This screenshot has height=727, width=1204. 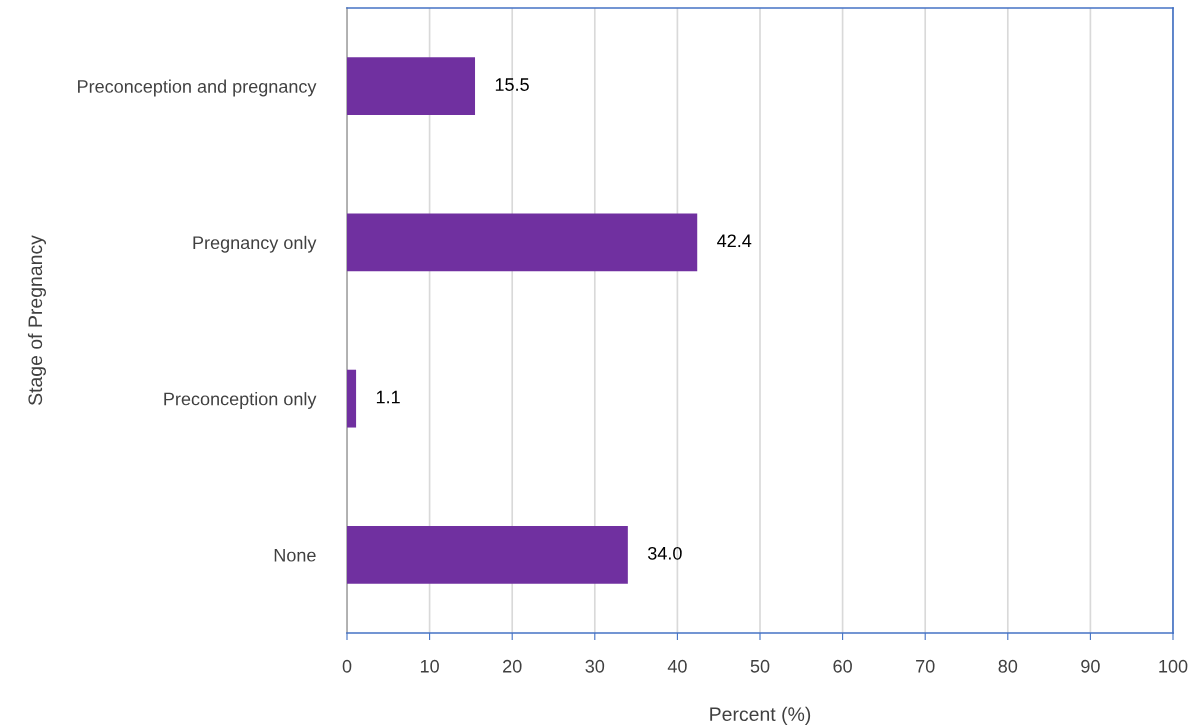 I want to click on data-label: 34.0, so click(x=664, y=553).